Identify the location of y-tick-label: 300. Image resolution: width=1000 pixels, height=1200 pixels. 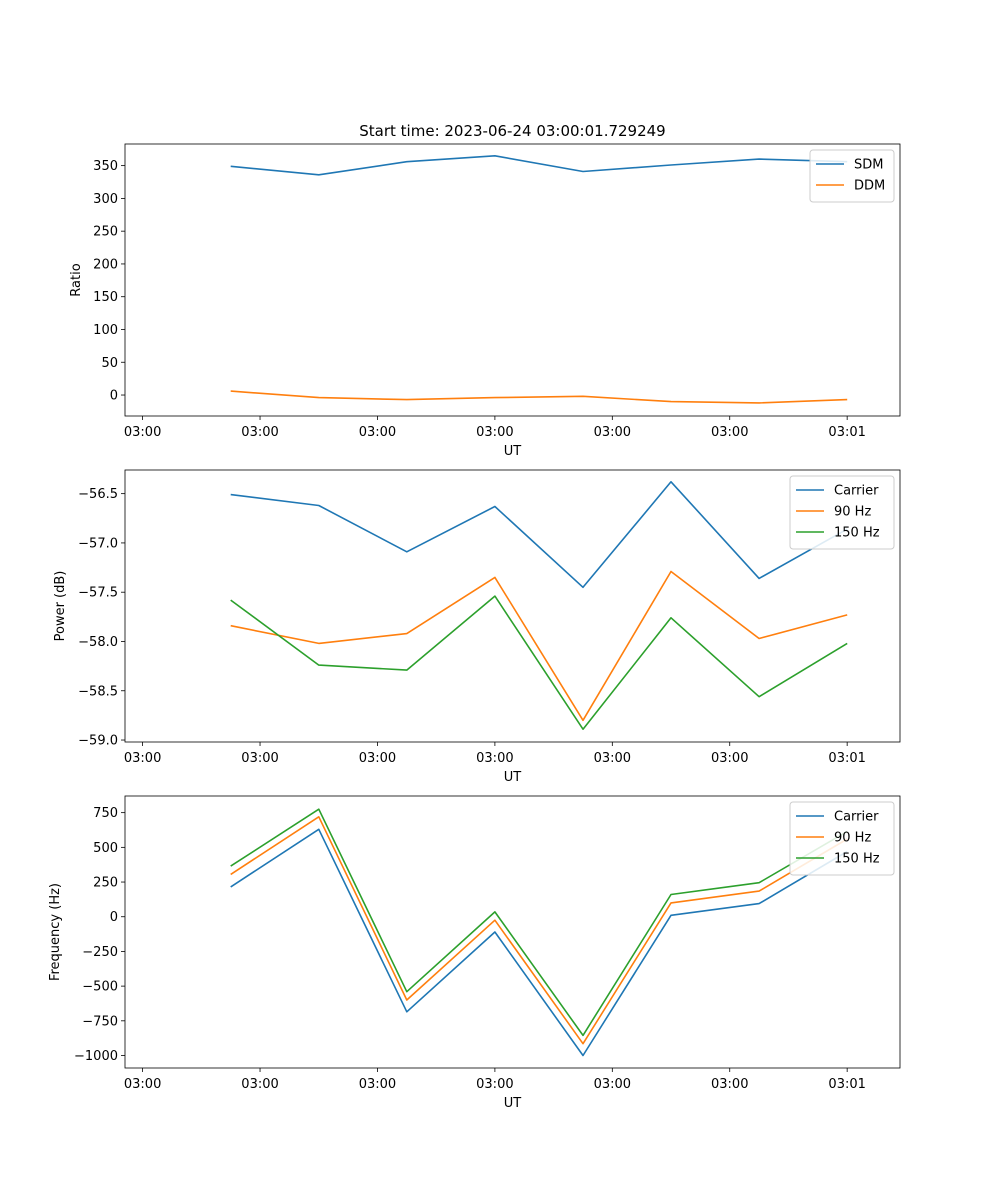
(105, 199).